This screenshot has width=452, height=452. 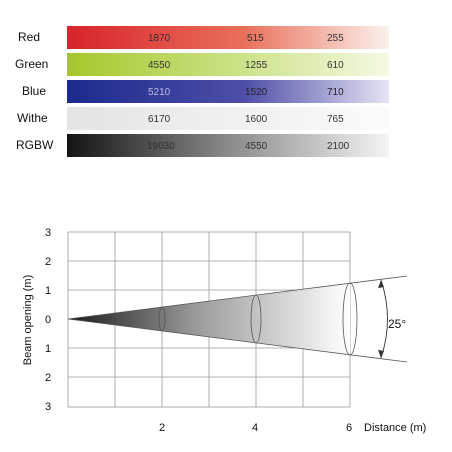 What do you see at coordinates (255, 38) in the screenshot?
I see `cell-value: 515` at bounding box center [255, 38].